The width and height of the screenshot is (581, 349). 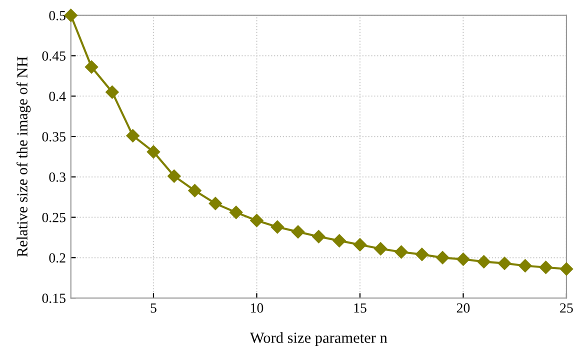 I want to click on y-tick-label: 0.2, so click(x=57, y=258).